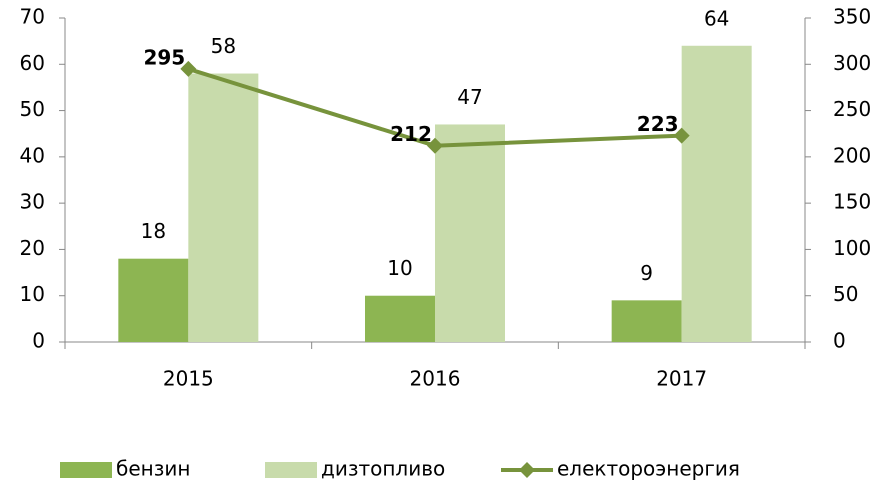 Image resolution: width=882 pixels, height=491 pixels. Describe the element at coordinates (852, 63) in the screenshot. I see `y2-tick-label: 300` at that location.